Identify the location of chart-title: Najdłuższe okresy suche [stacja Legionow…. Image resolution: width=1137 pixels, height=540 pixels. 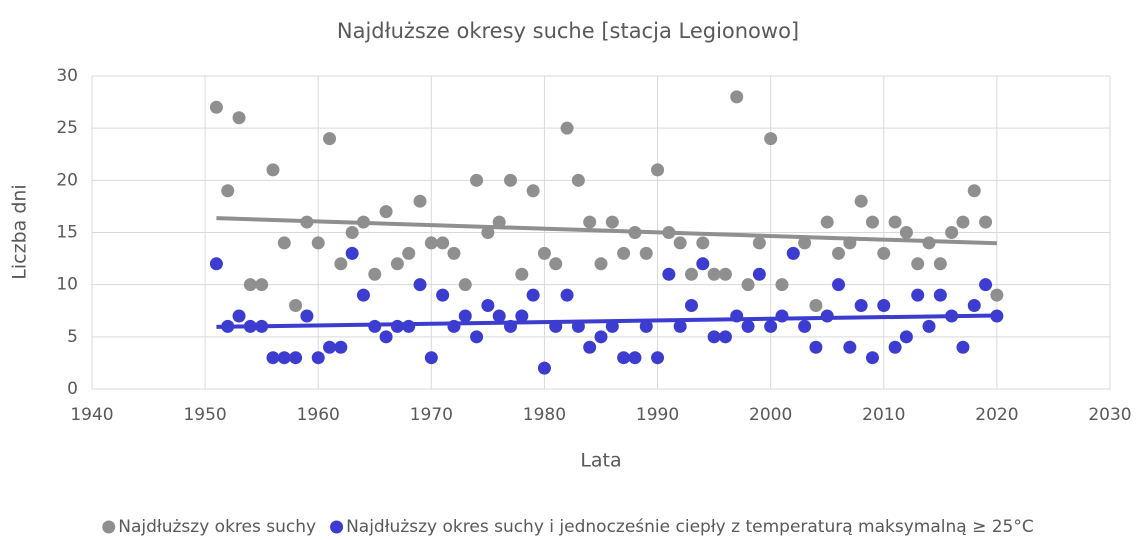
(568, 31).